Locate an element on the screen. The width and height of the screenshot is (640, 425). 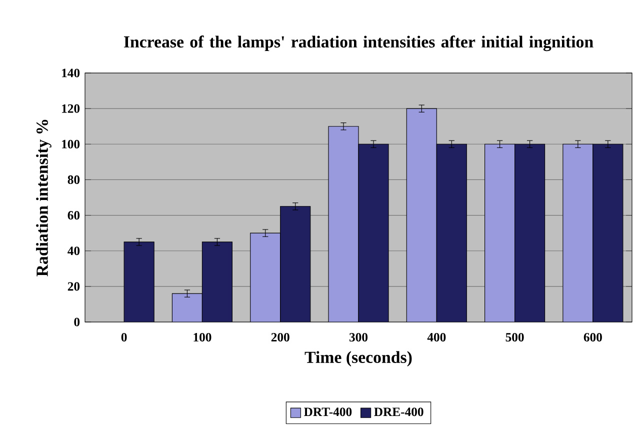
x-tick-label: 200 is located at coordinates (280, 337).